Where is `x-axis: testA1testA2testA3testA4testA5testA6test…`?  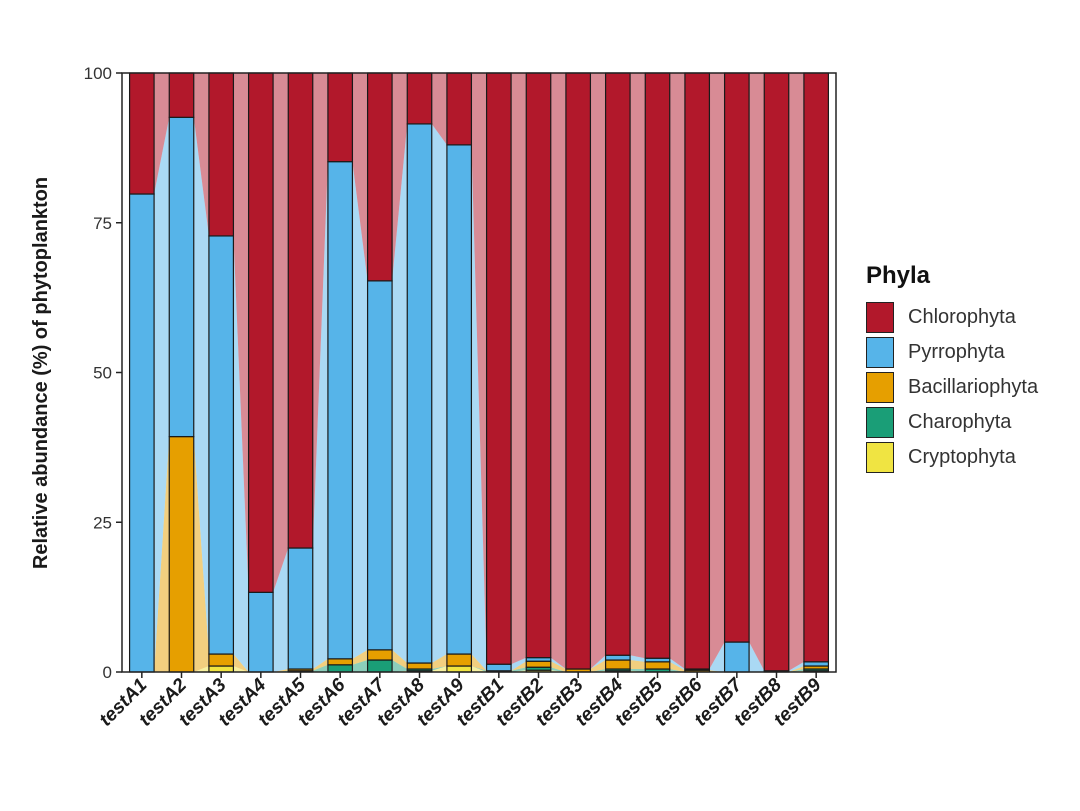
x-axis: testA1testA2testA3testA4testA5testA6test… is located at coordinates (460, 701).